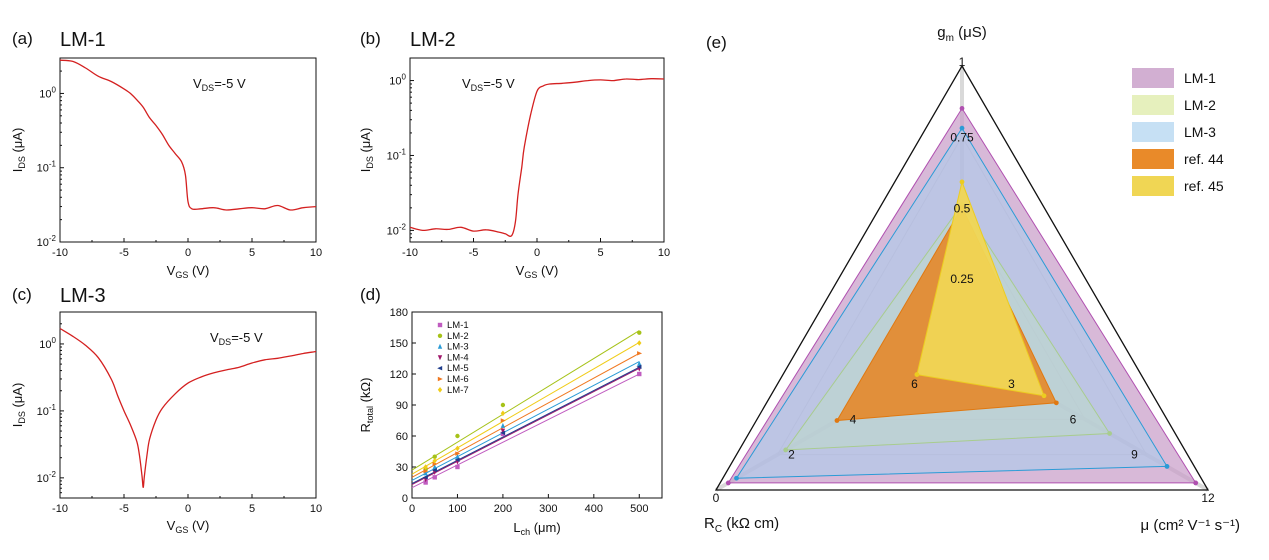  I want to click on legend-label: ref. 45, so click(1204, 186).